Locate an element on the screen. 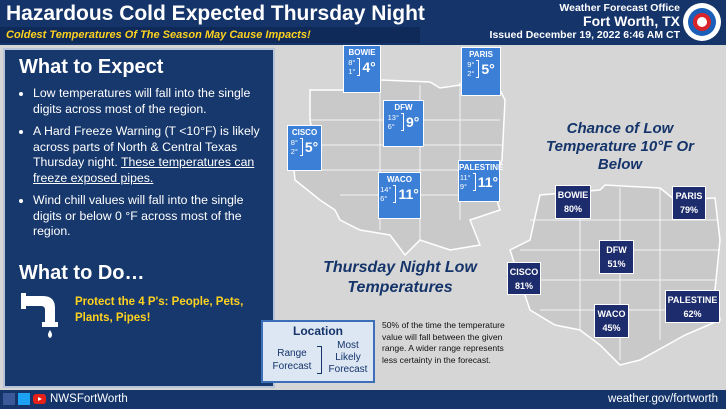 Image resolution: width=726 pixels, height=409 pixels. chance-box: DFW 51% is located at coordinates (616, 257).